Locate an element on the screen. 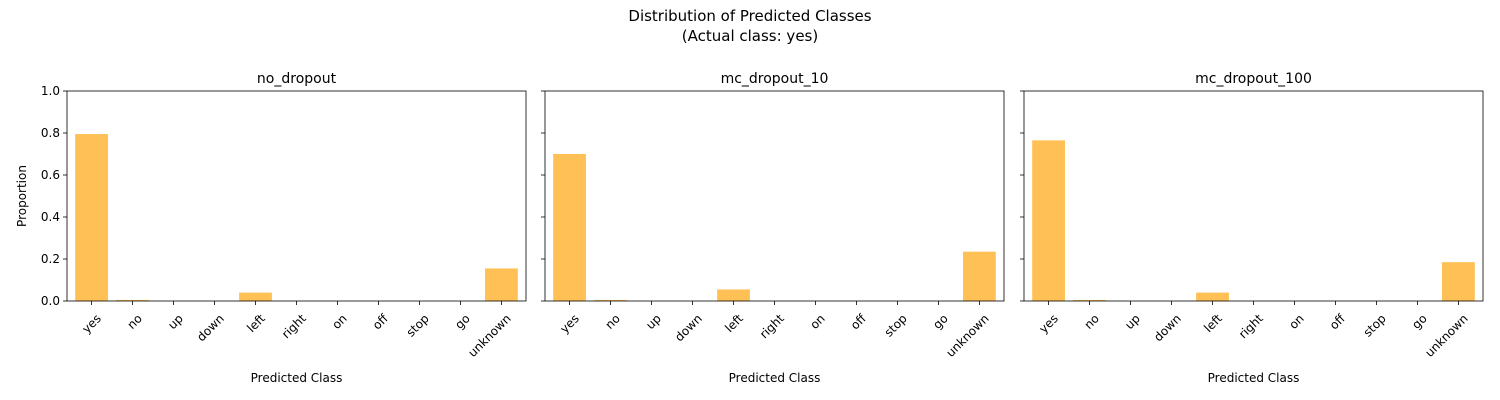 This screenshot has height=400, width=1500. panel-title: mc_dropout_100 is located at coordinates (1253, 79).